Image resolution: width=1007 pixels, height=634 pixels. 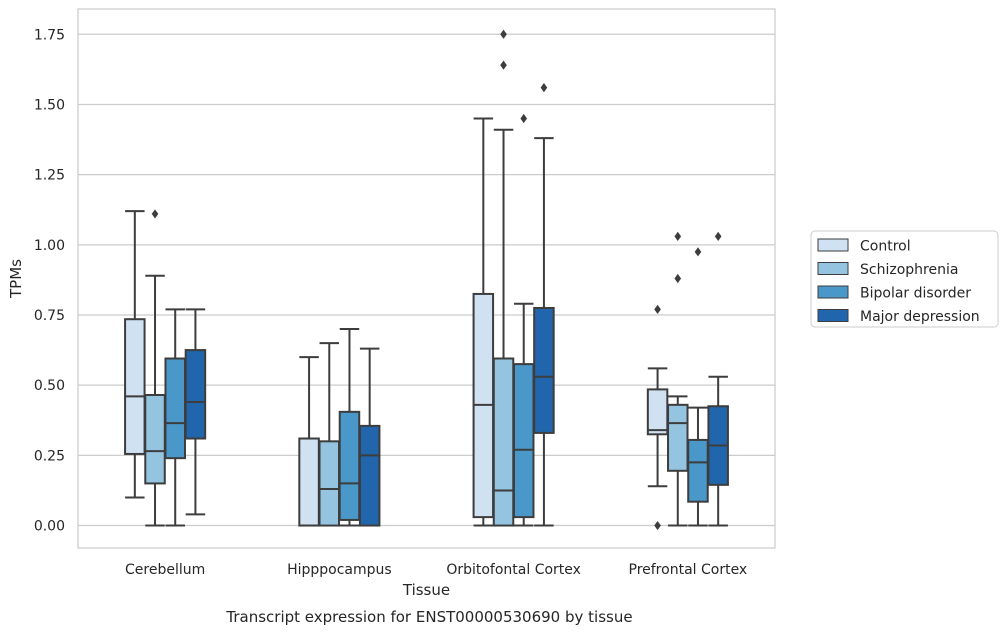 I want to click on x-tick-label: Prefrontal Cortex, so click(x=688, y=570).